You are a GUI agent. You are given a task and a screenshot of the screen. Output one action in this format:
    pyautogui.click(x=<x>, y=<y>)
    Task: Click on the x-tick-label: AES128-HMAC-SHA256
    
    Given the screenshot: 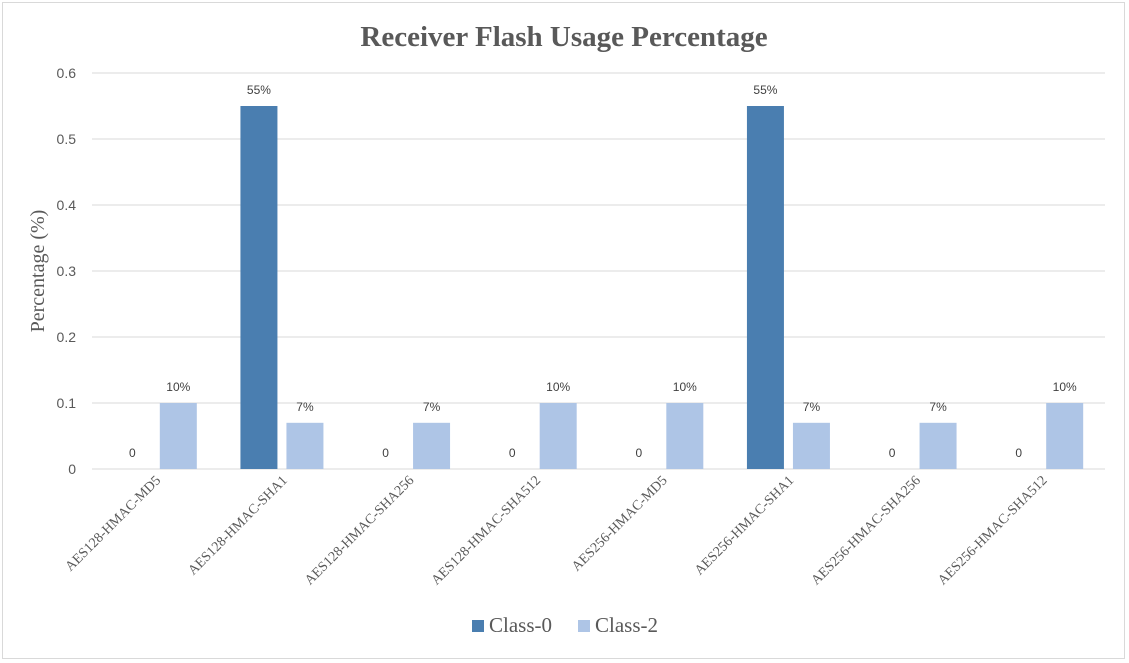 What is the action you would take?
    pyautogui.click(x=359, y=530)
    